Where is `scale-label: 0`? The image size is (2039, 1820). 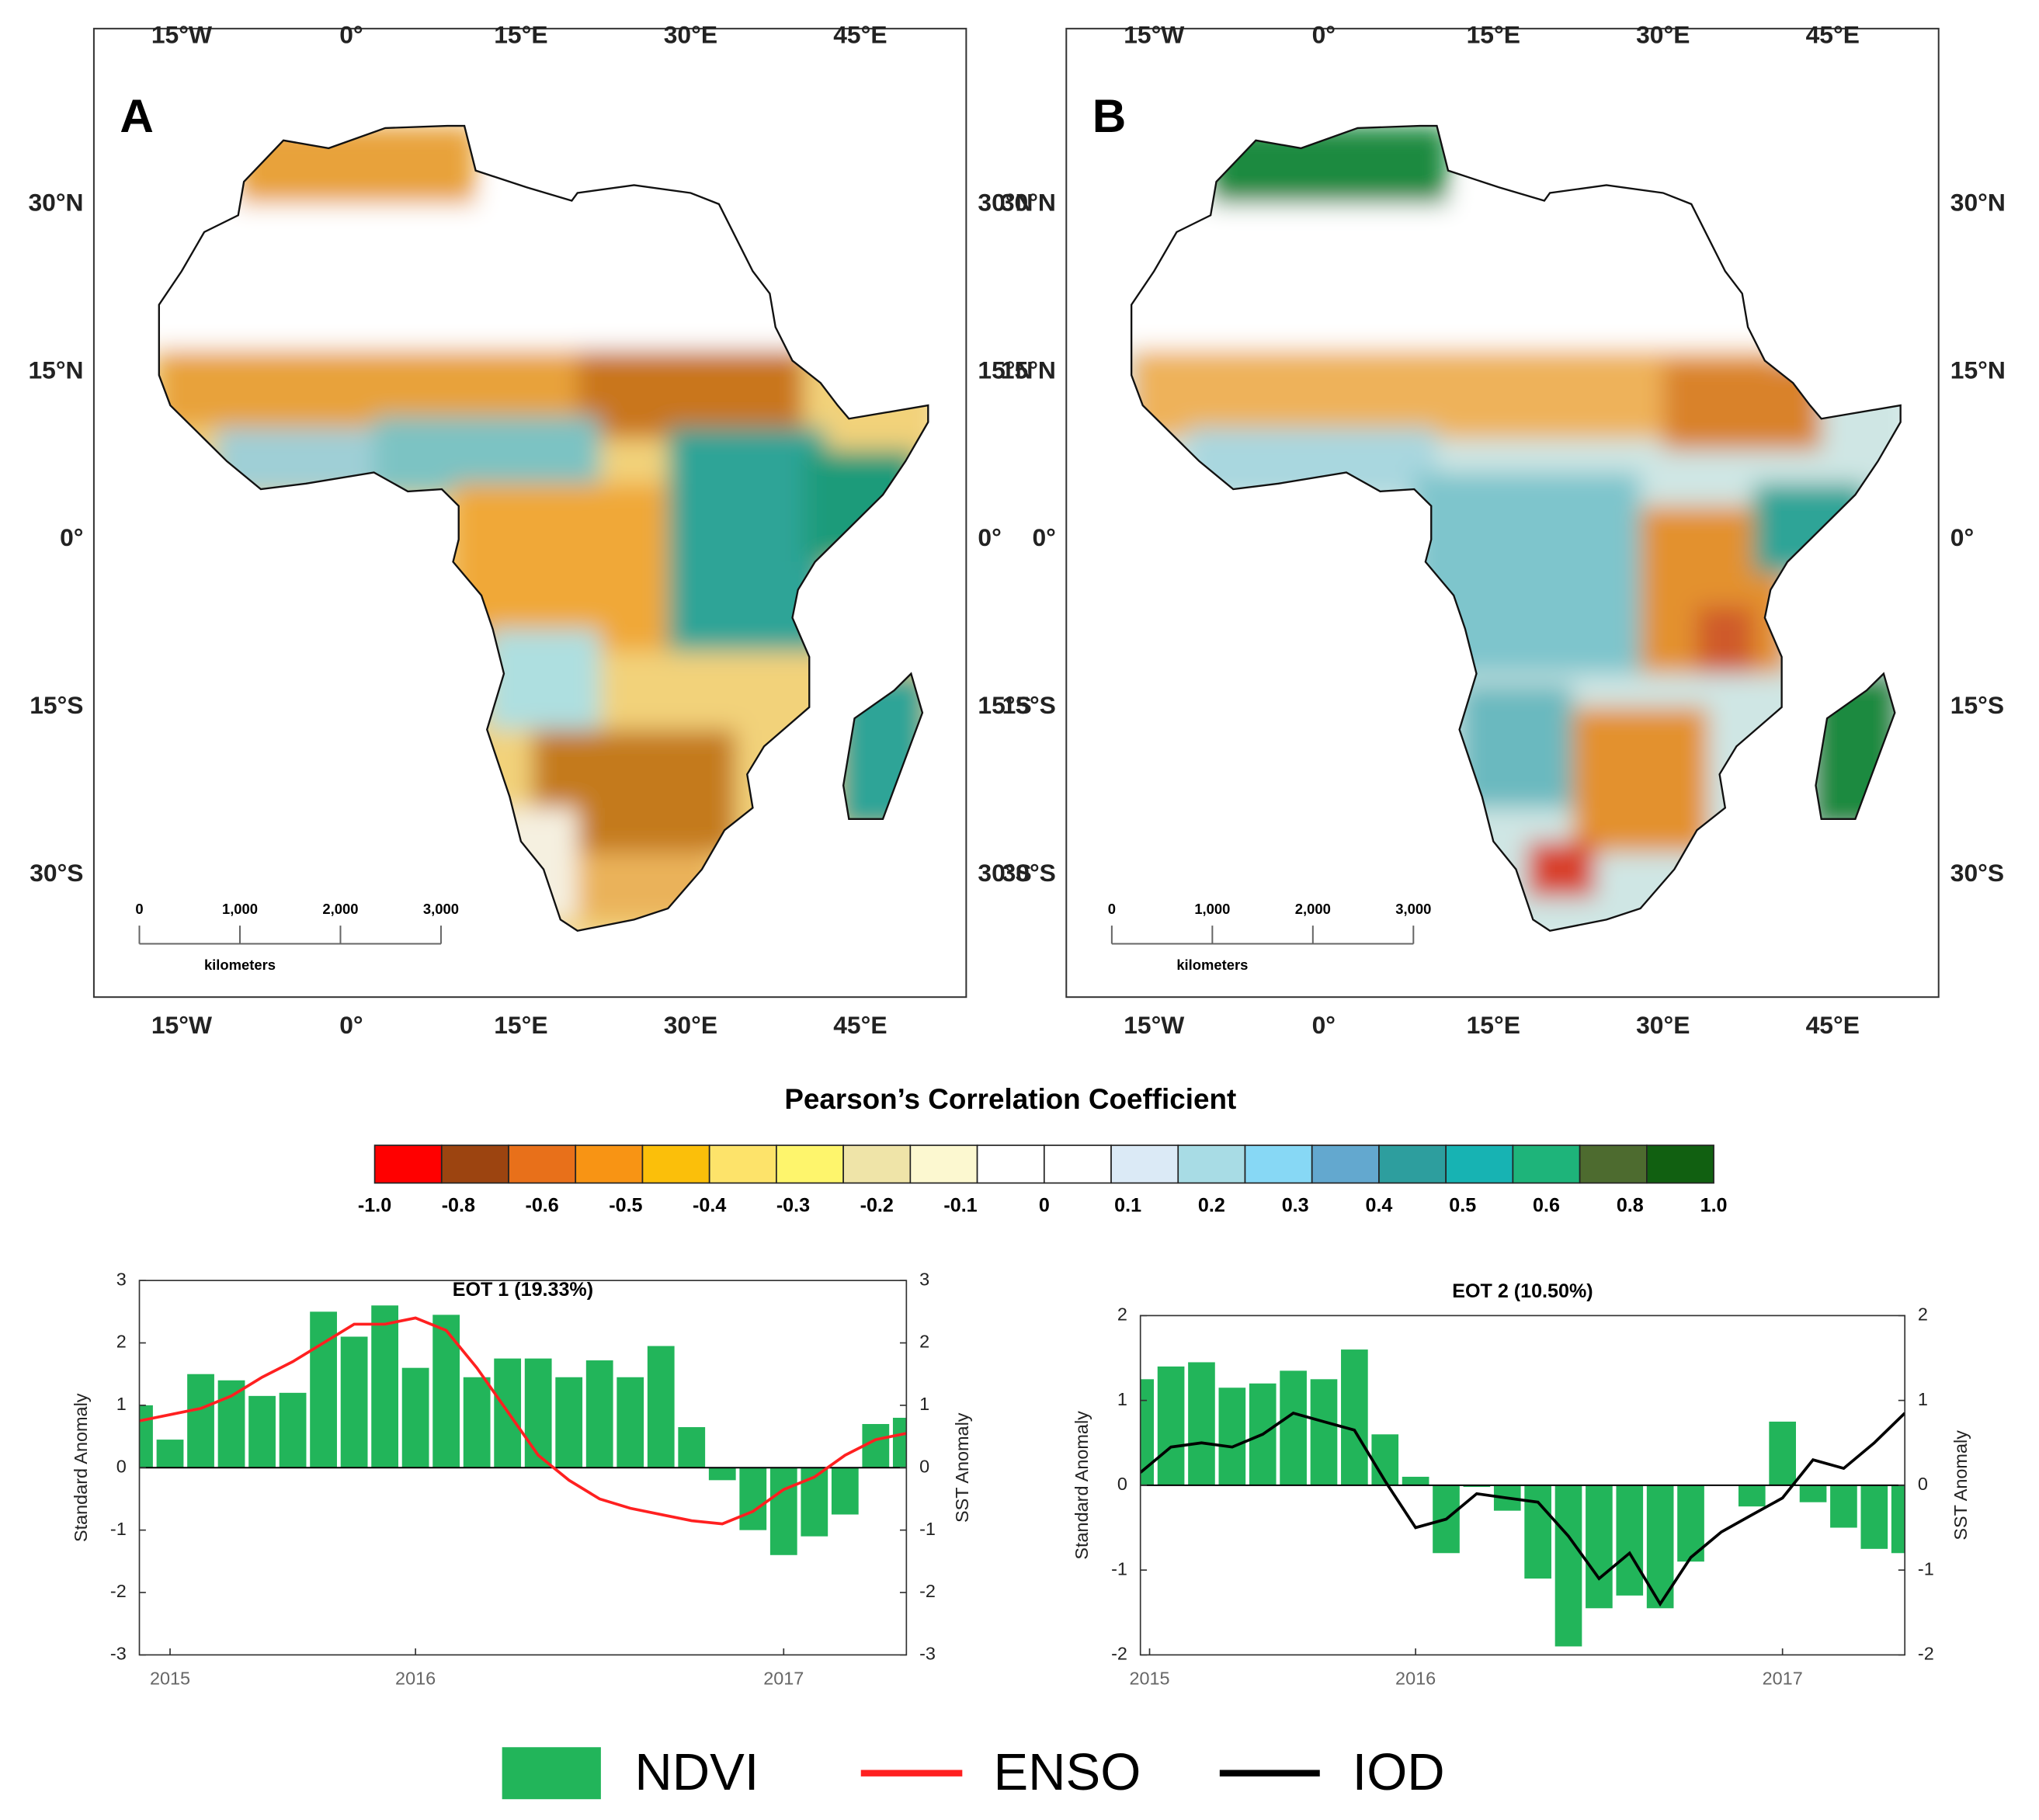 scale-label: 0 is located at coordinates (139, 909).